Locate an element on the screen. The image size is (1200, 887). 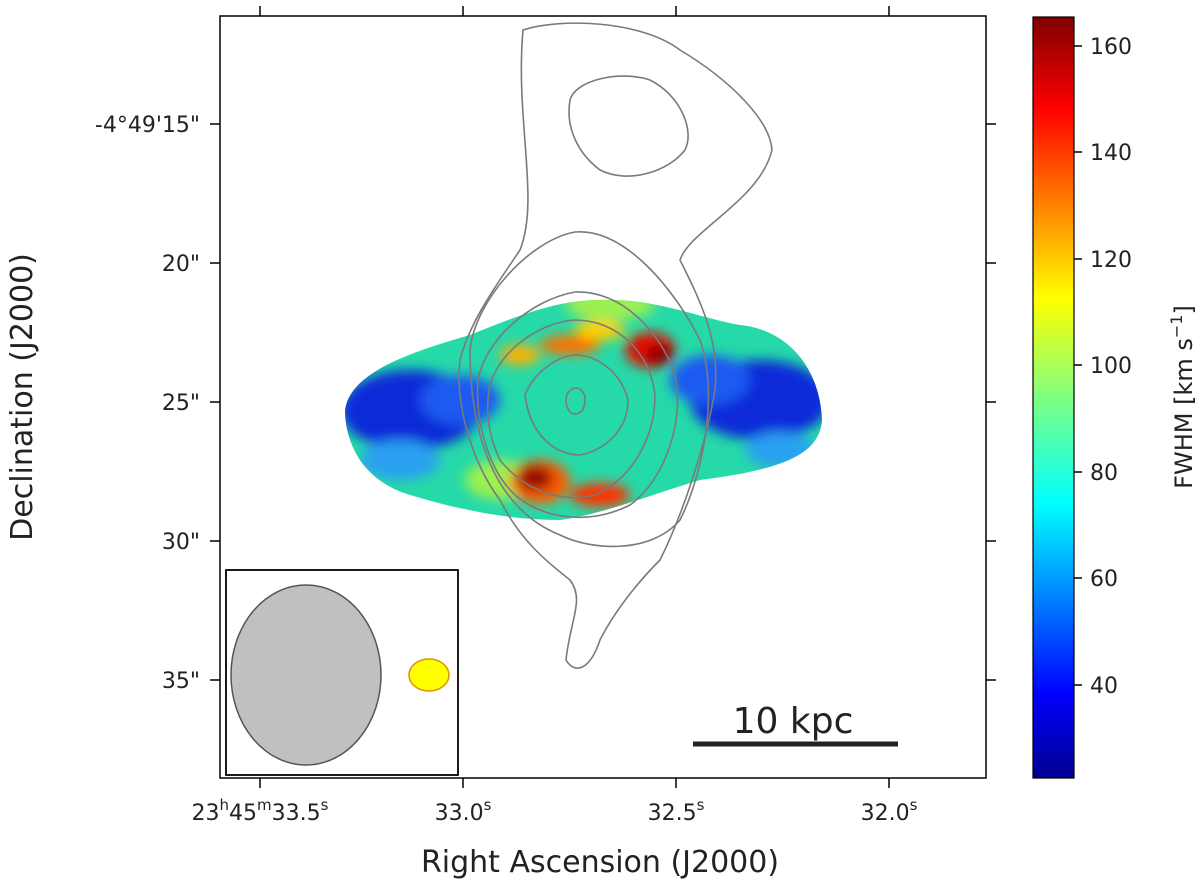
colorbar-tick-label: 140 is located at coordinates (1111, 153).